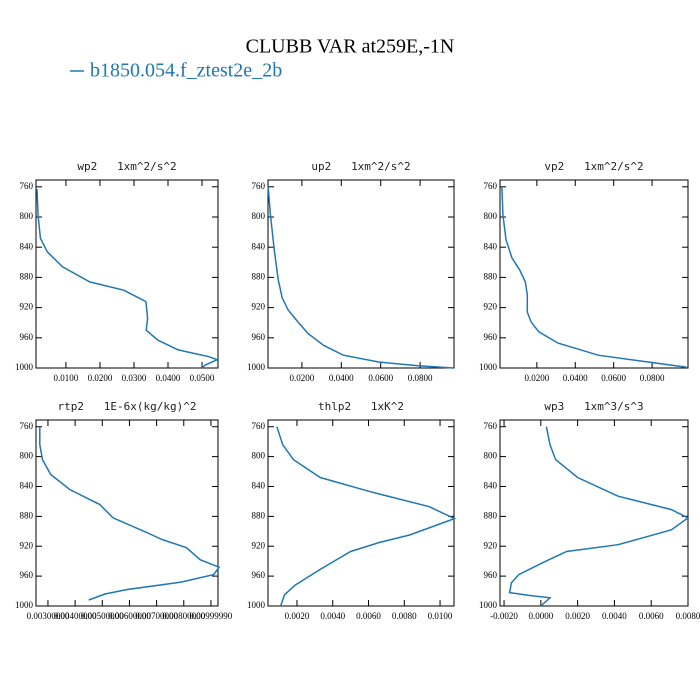 Image resolution: width=700 pixels, height=700 pixels. What do you see at coordinates (350, 47) in the screenshot?
I see `figure-title: CLUBB VAR at259E,-1N` at bounding box center [350, 47].